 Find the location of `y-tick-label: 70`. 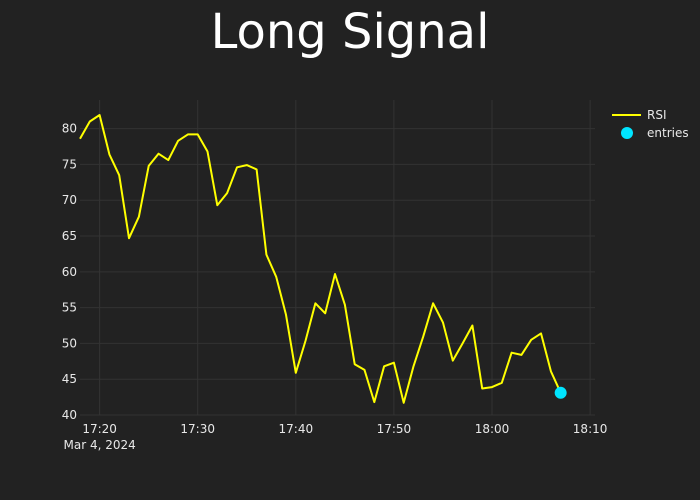

y-tick-label: 70 is located at coordinates (69, 200).